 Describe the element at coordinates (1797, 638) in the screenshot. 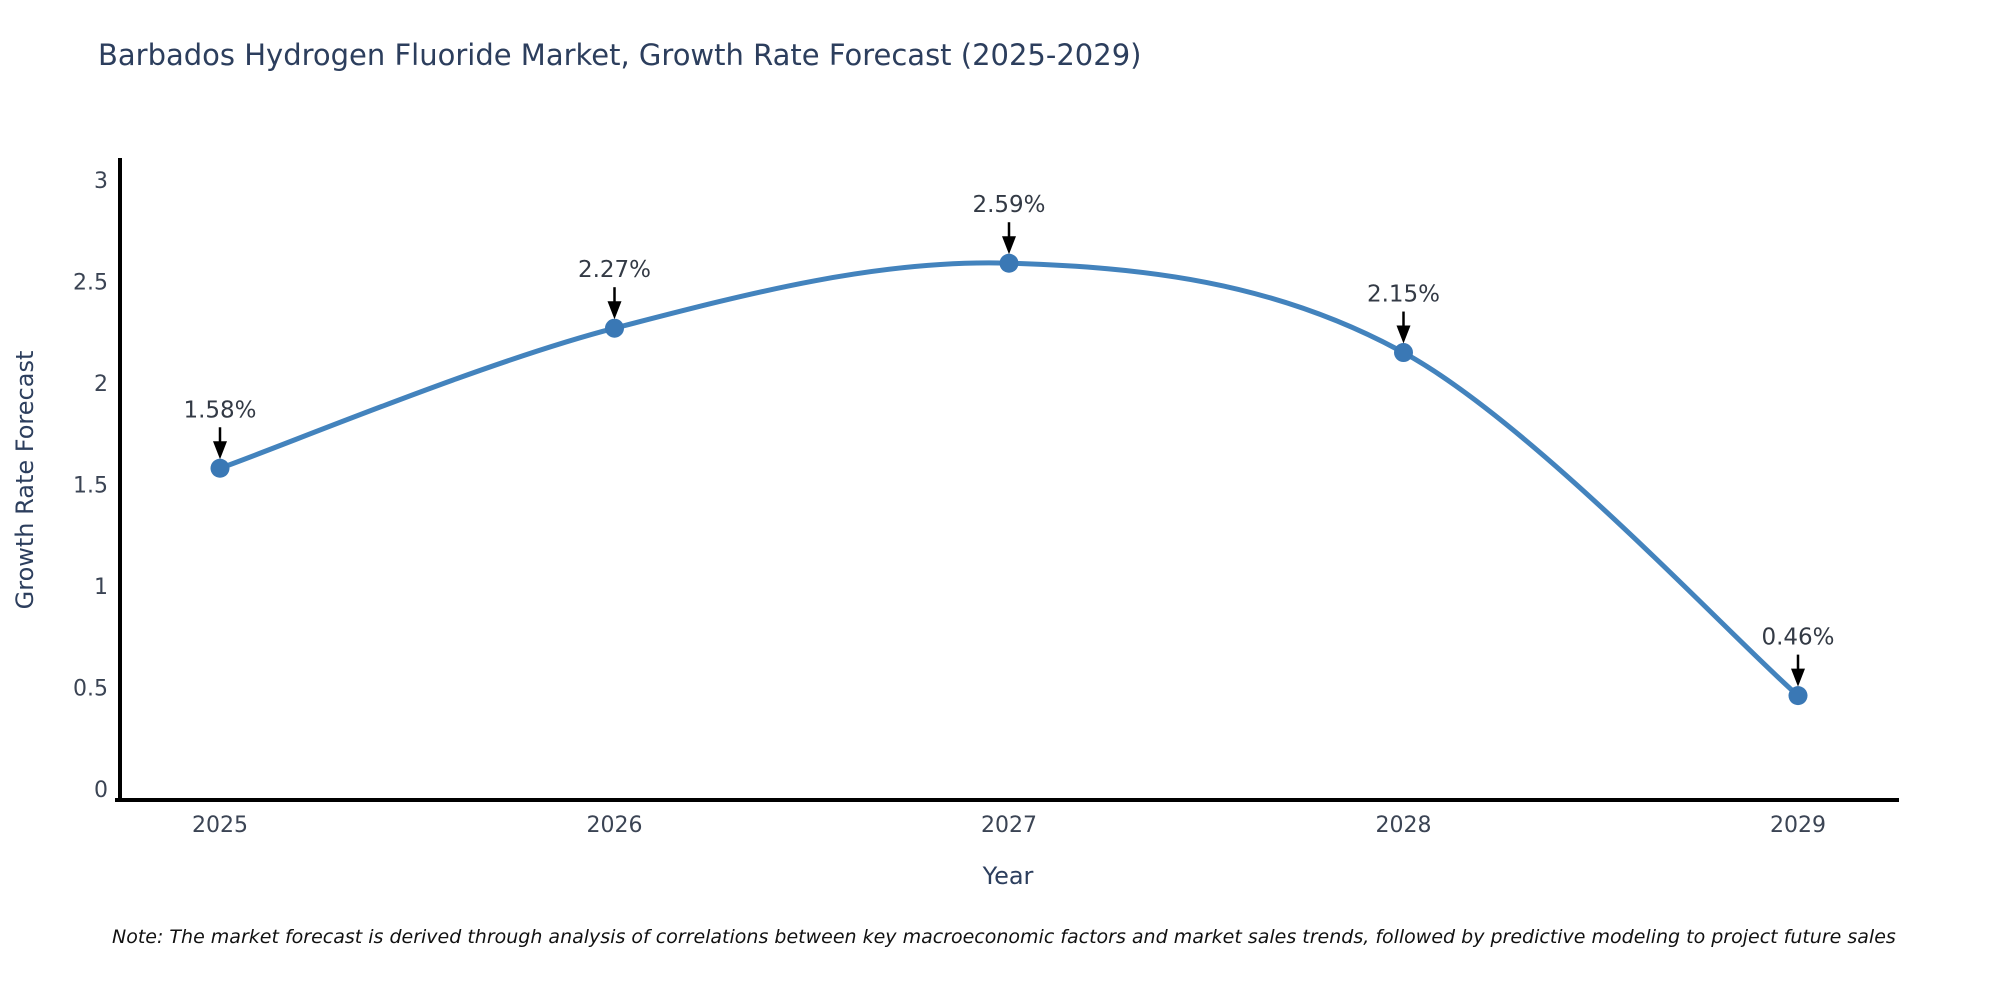

I see `point-value-label: 0.46%` at that location.